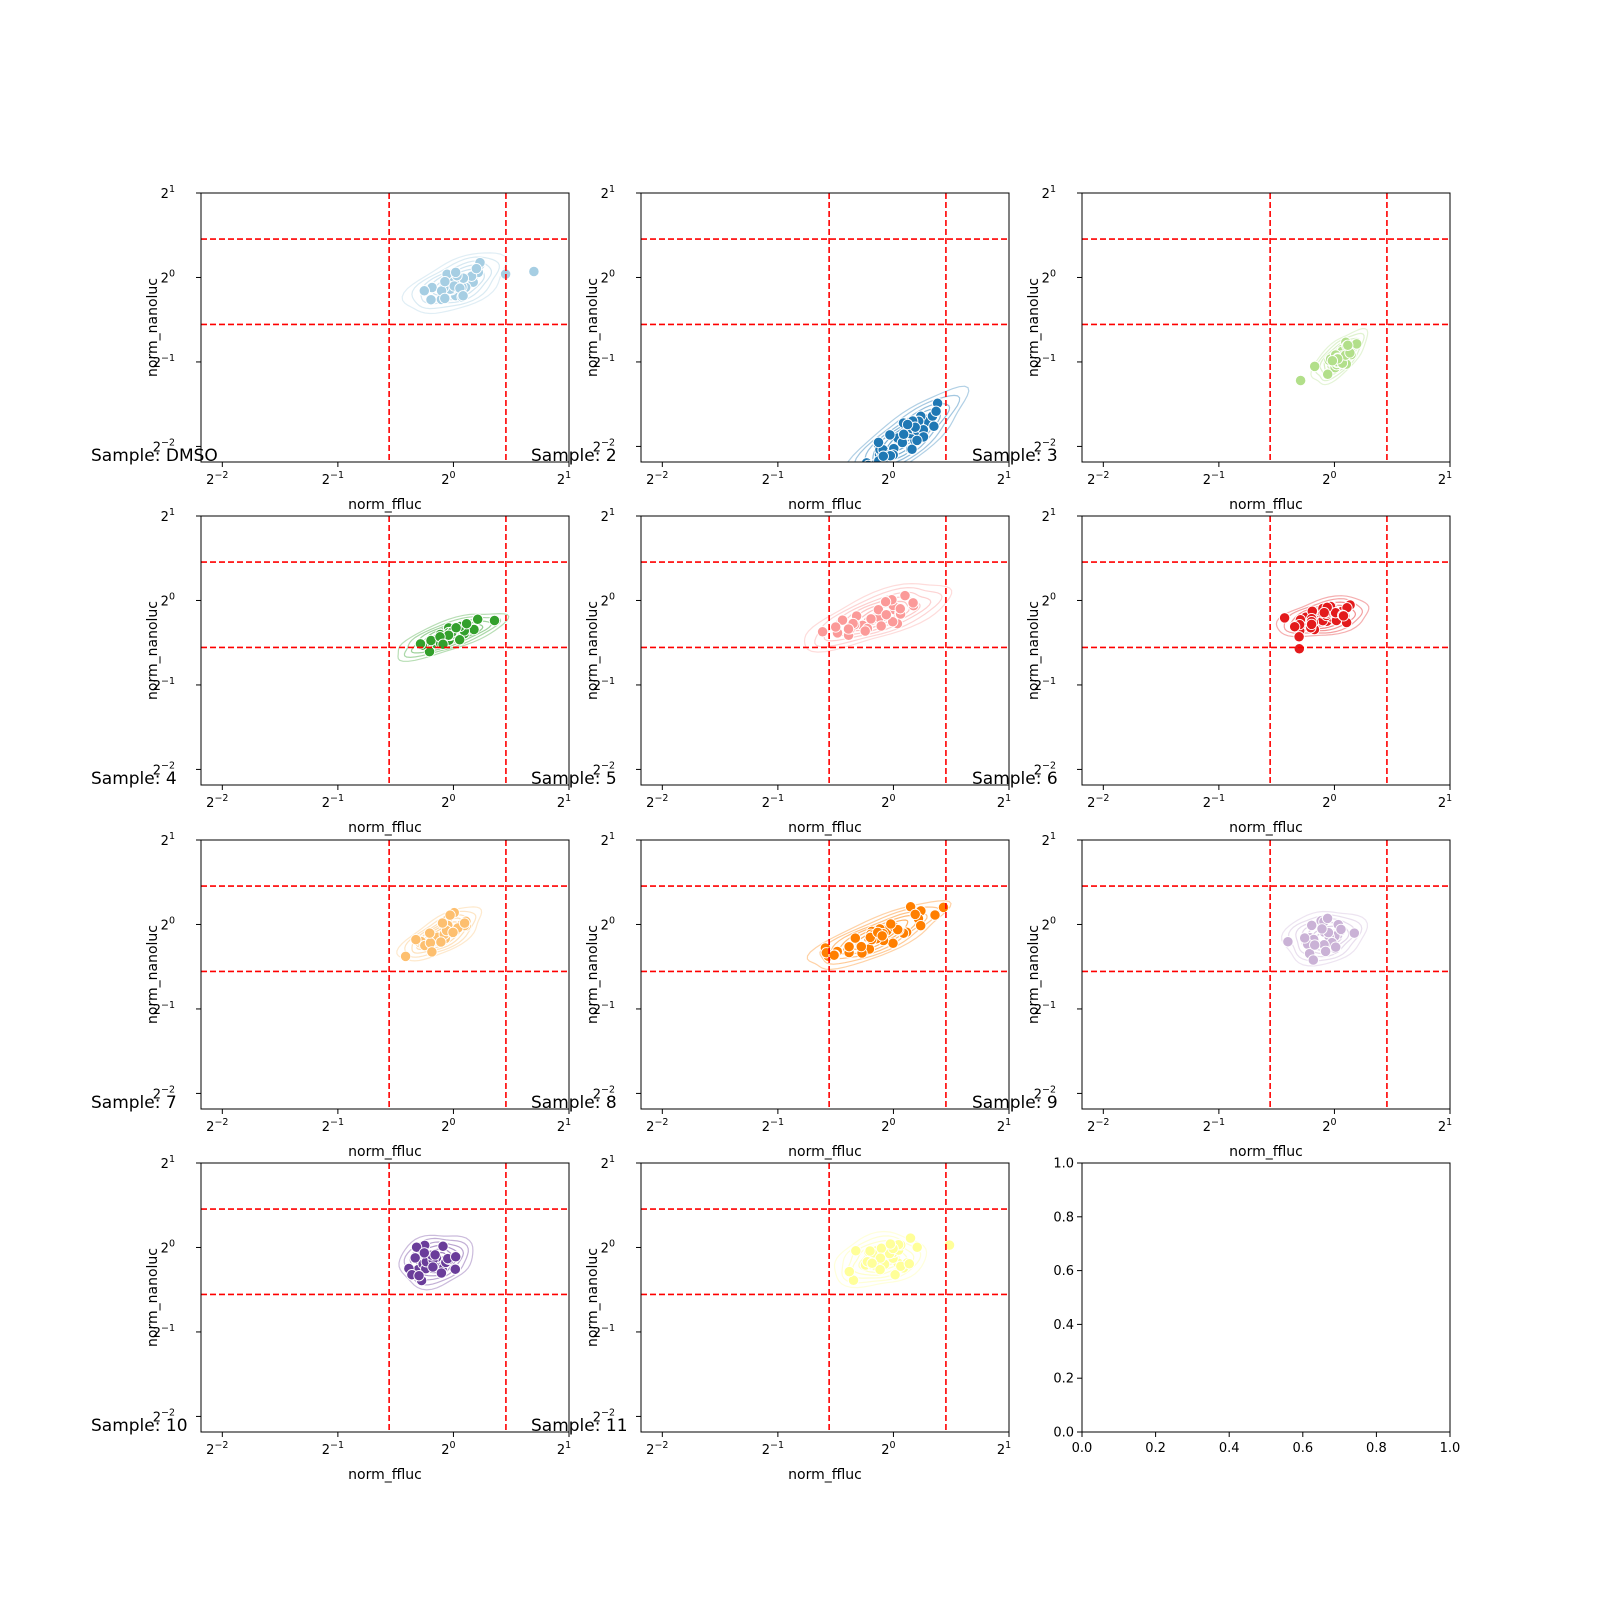  I want to click on y-tick-label: 0.4, so click(1063, 1325).